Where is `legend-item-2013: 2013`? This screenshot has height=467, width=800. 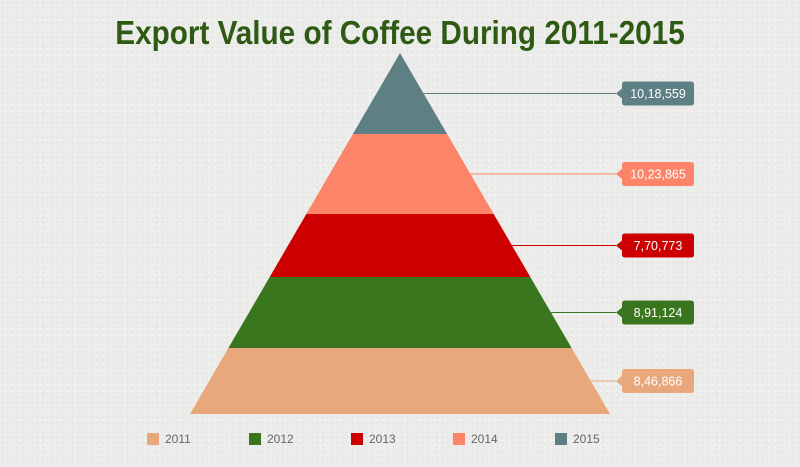 legend-item-2013: 2013 is located at coordinates (373, 439).